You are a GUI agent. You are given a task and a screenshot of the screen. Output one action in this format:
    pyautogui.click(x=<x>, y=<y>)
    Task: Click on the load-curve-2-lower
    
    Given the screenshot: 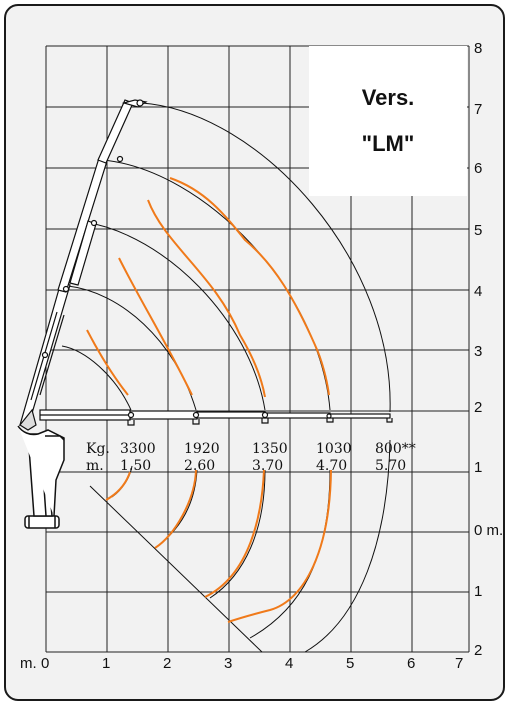 What is the action you would take?
    pyautogui.click(x=175, y=509)
    